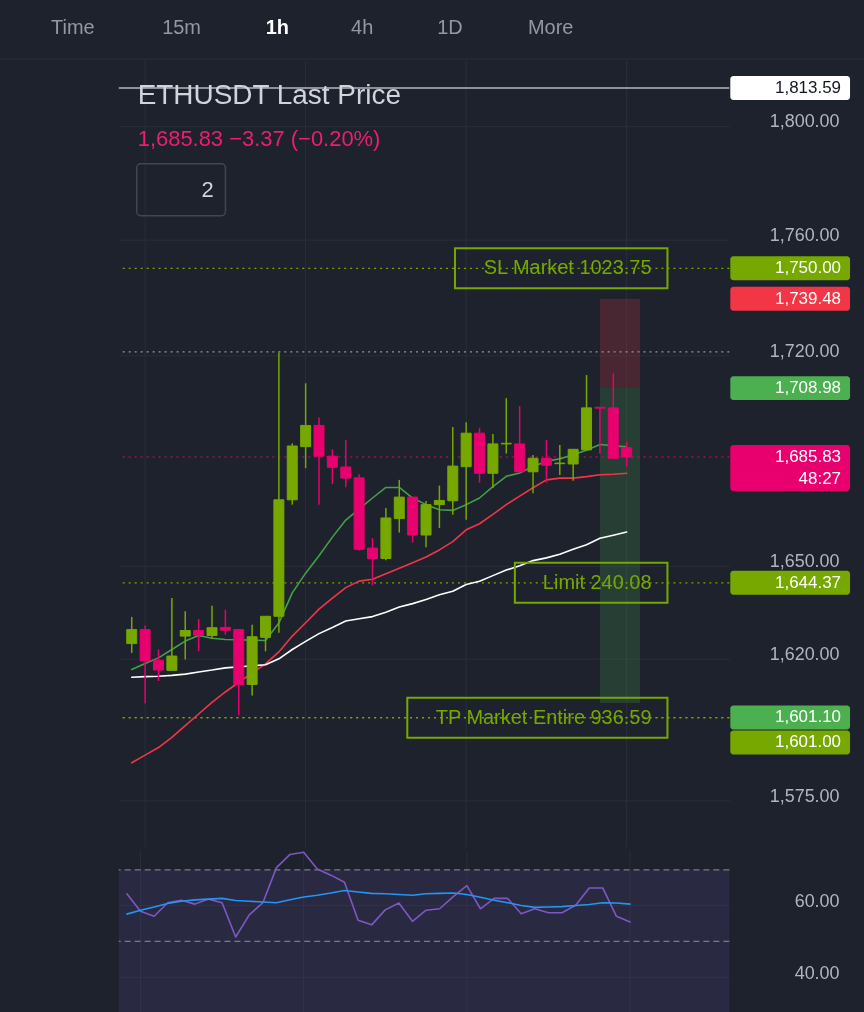 The height and width of the screenshot is (1012, 864). I want to click on annotation: SL Market 1023.75, so click(567, 267).